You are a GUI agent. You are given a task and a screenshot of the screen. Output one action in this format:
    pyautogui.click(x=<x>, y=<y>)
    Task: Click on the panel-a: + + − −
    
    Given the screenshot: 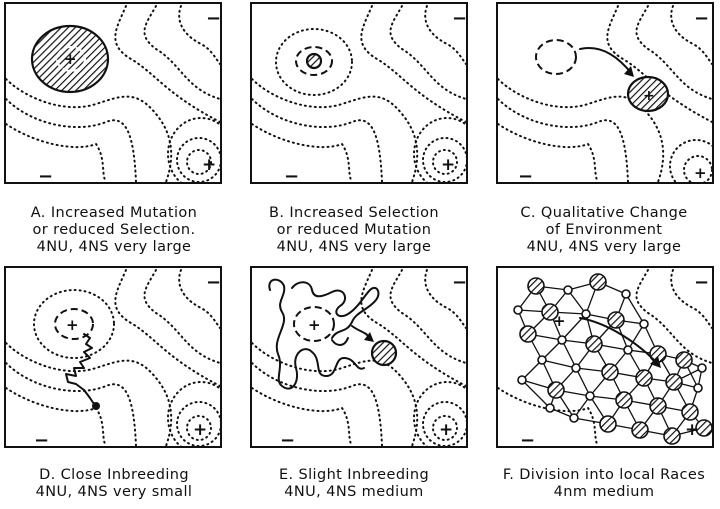 What is the action you would take?
    pyautogui.click(x=113, y=93)
    